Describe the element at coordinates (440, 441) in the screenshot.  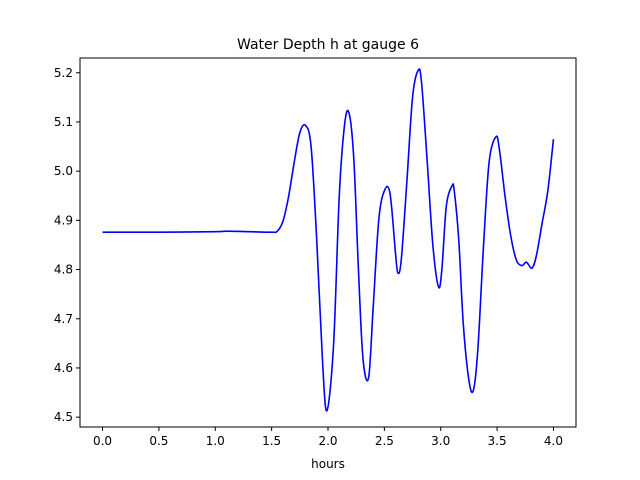
I see `x-tick-label: 3.0` at that location.